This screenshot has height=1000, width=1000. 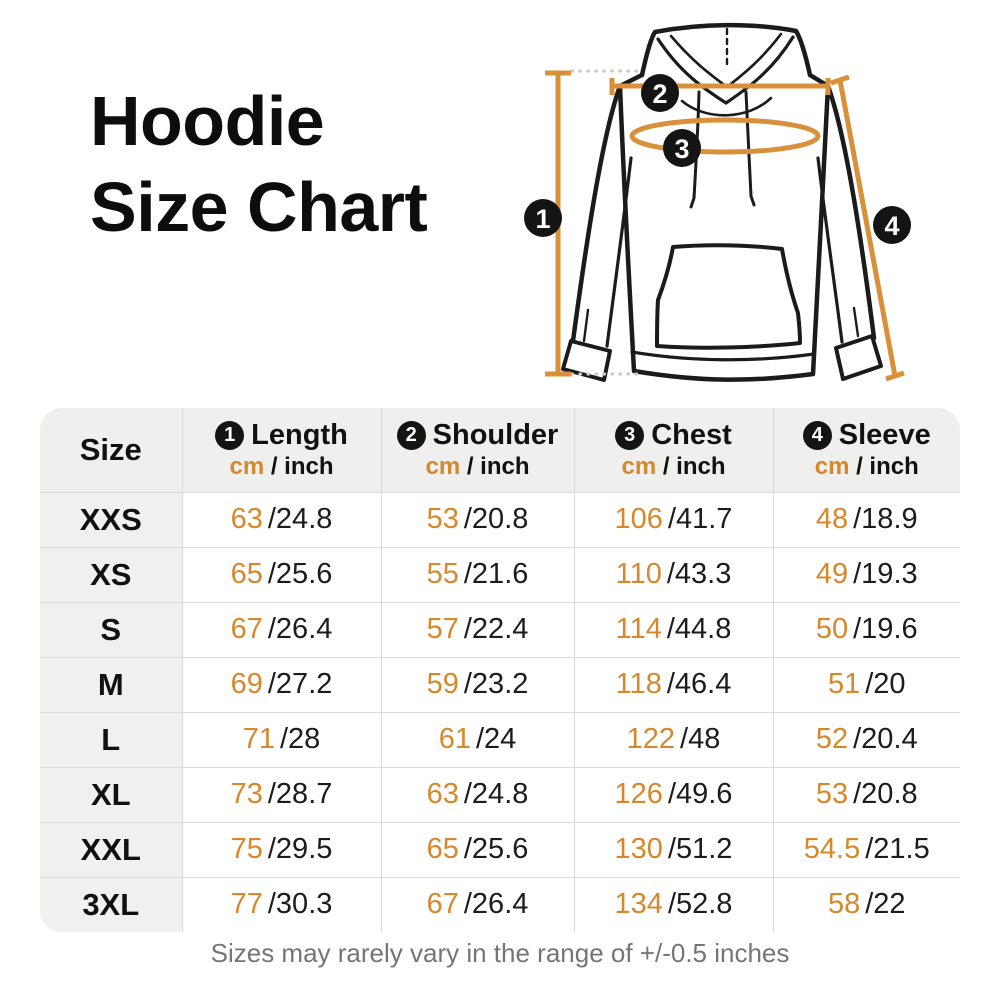 What do you see at coordinates (725, 136) in the screenshot?
I see `chest-measure-ellipse` at bounding box center [725, 136].